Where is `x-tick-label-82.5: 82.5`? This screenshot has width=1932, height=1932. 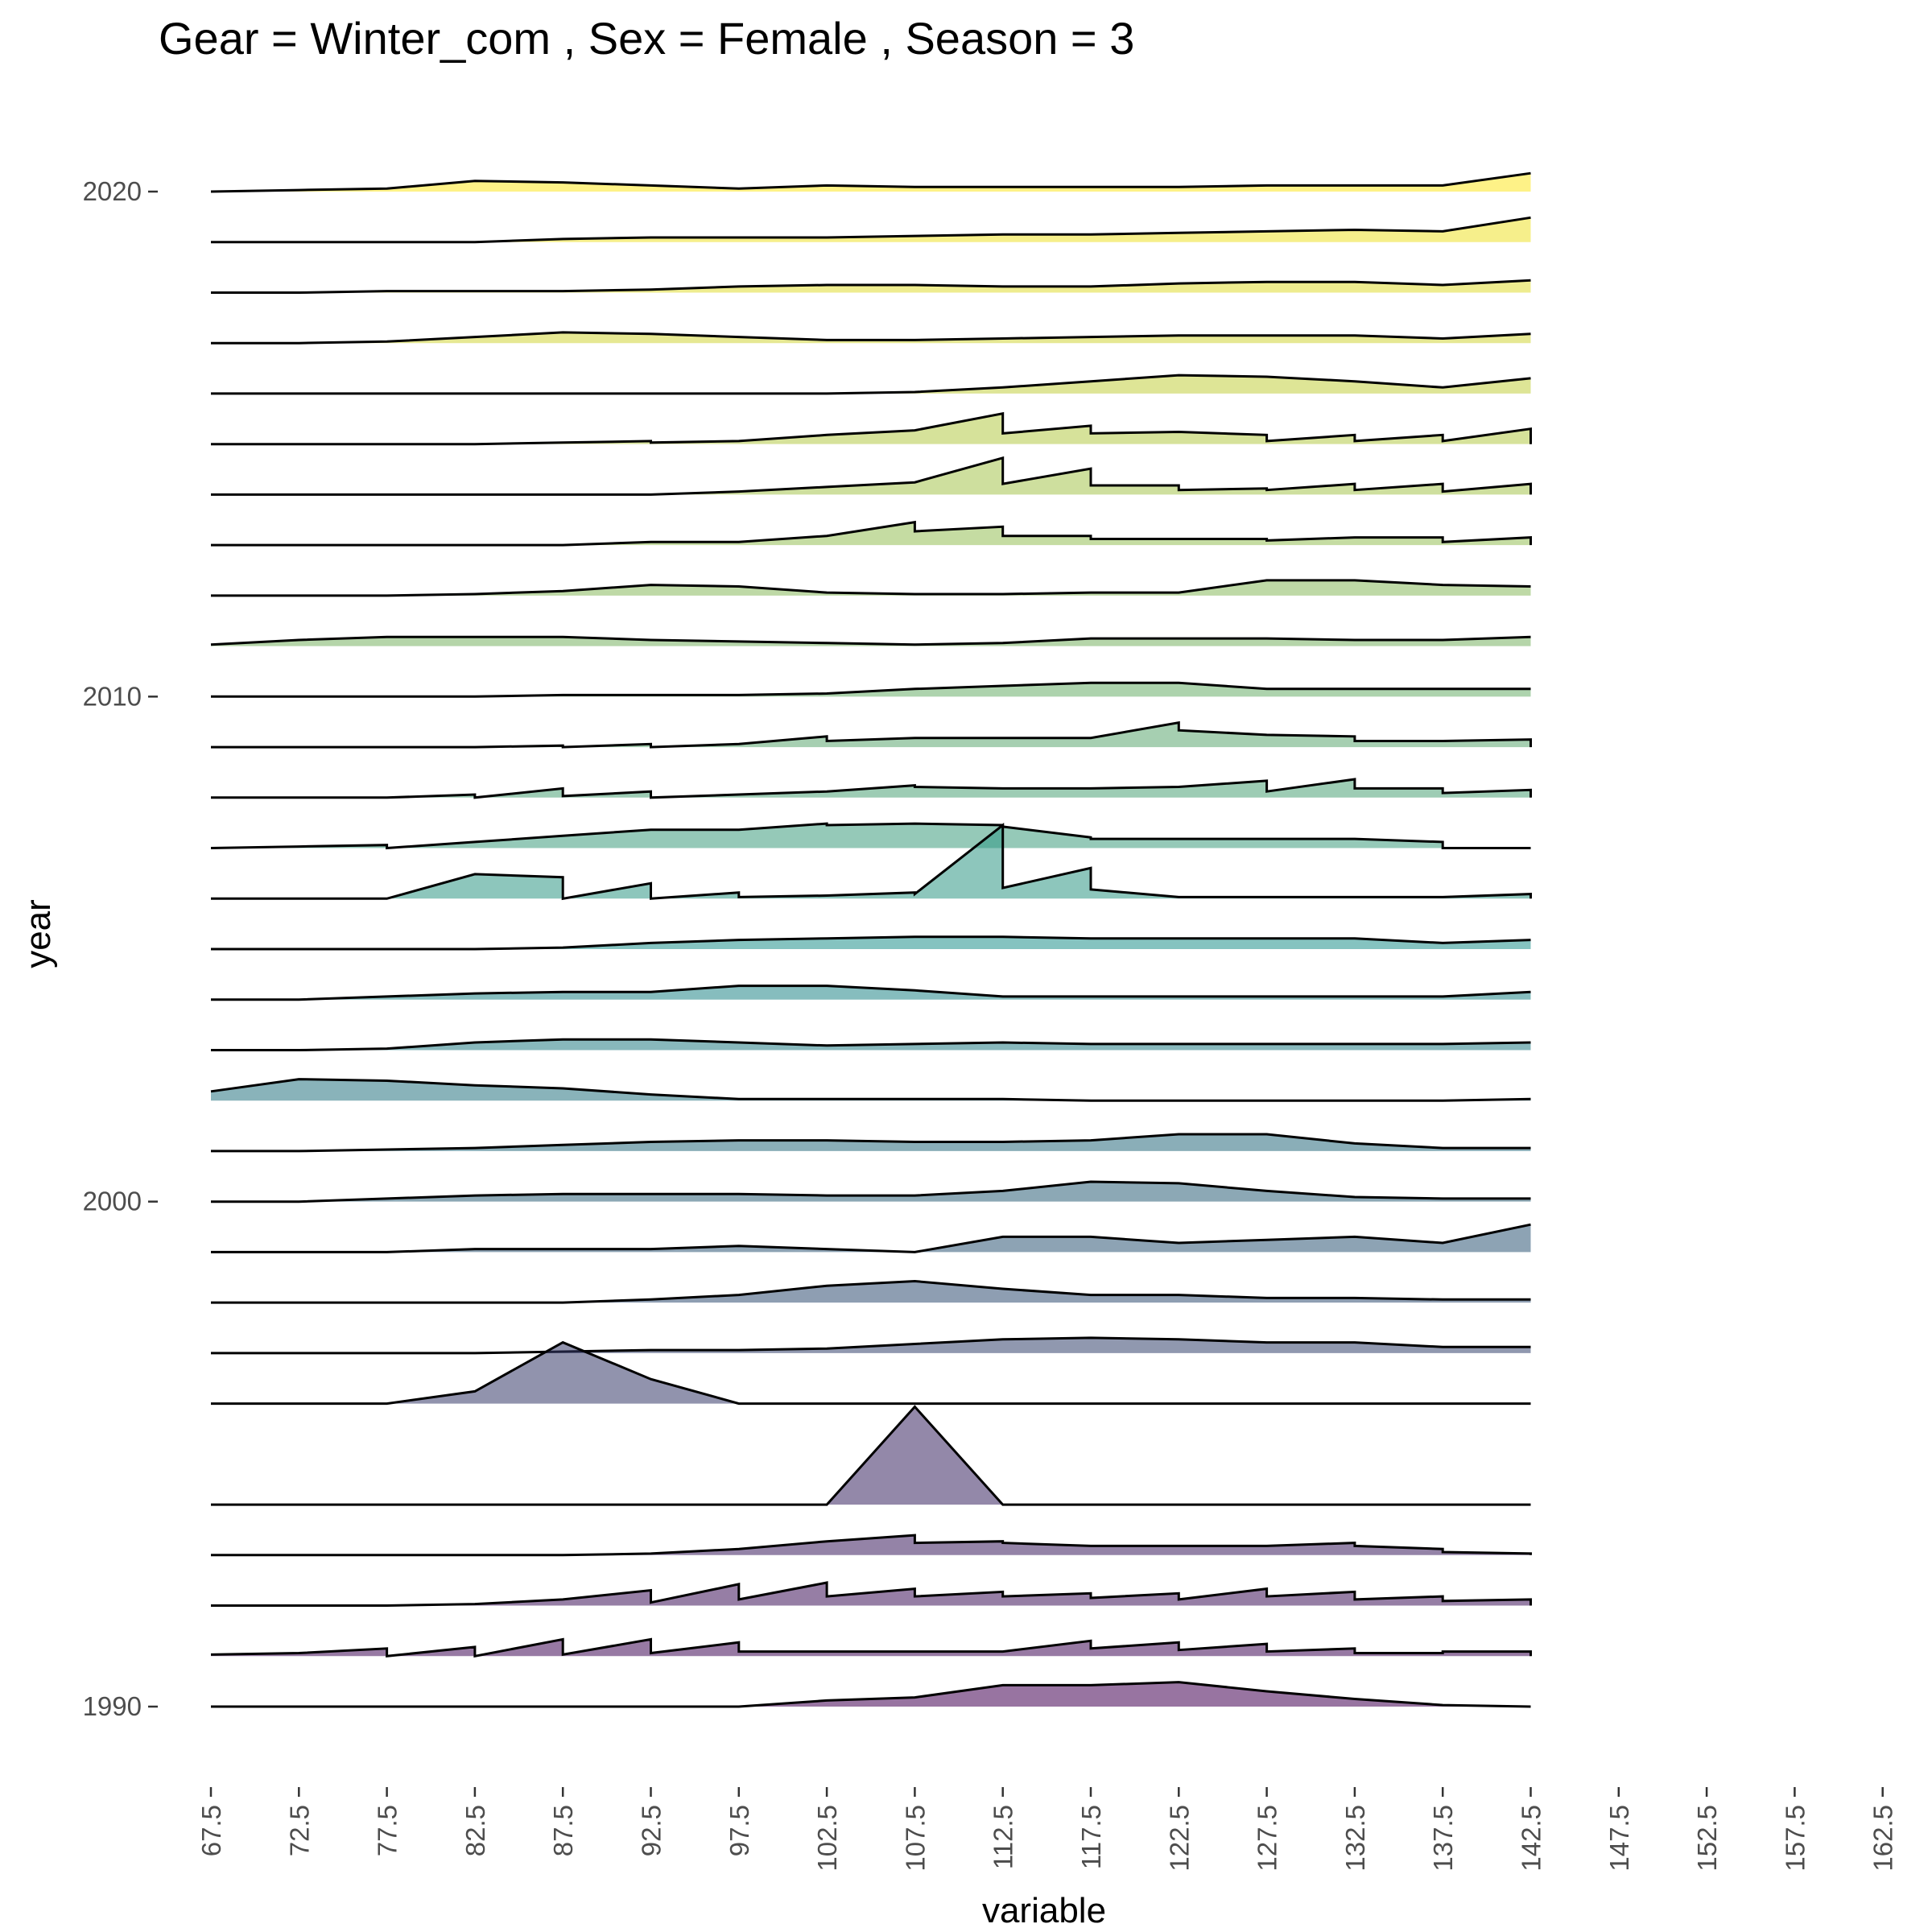
x-tick-label-82.5: 82.5 is located at coordinates (475, 1830).